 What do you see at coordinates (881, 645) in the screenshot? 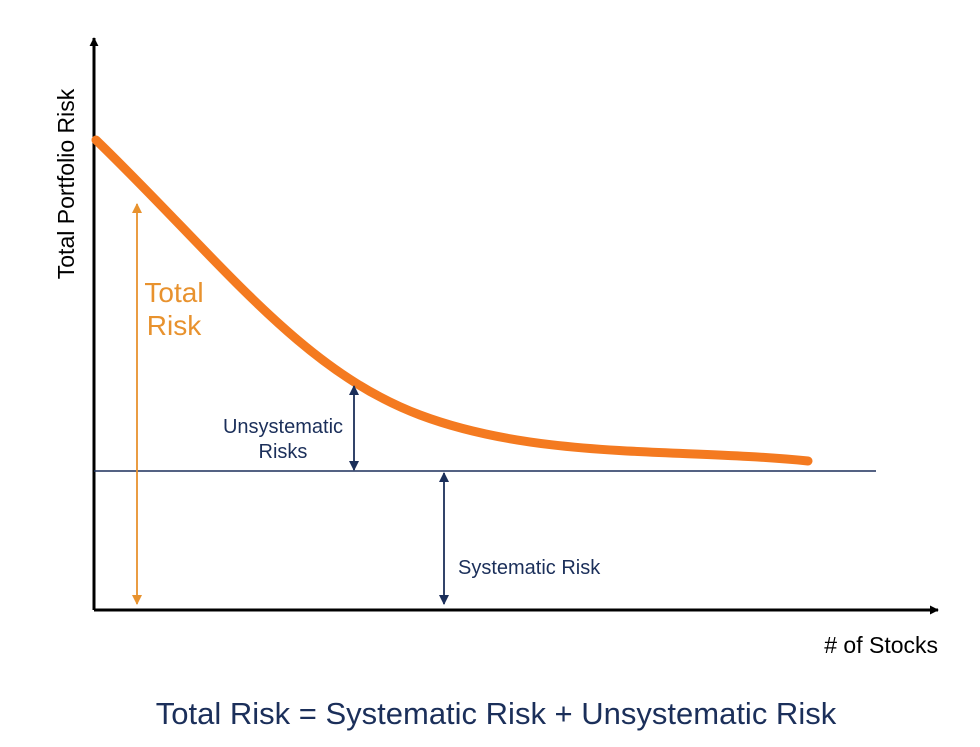
I see `x-axis-label: # of Stocks` at bounding box center [881, 645].